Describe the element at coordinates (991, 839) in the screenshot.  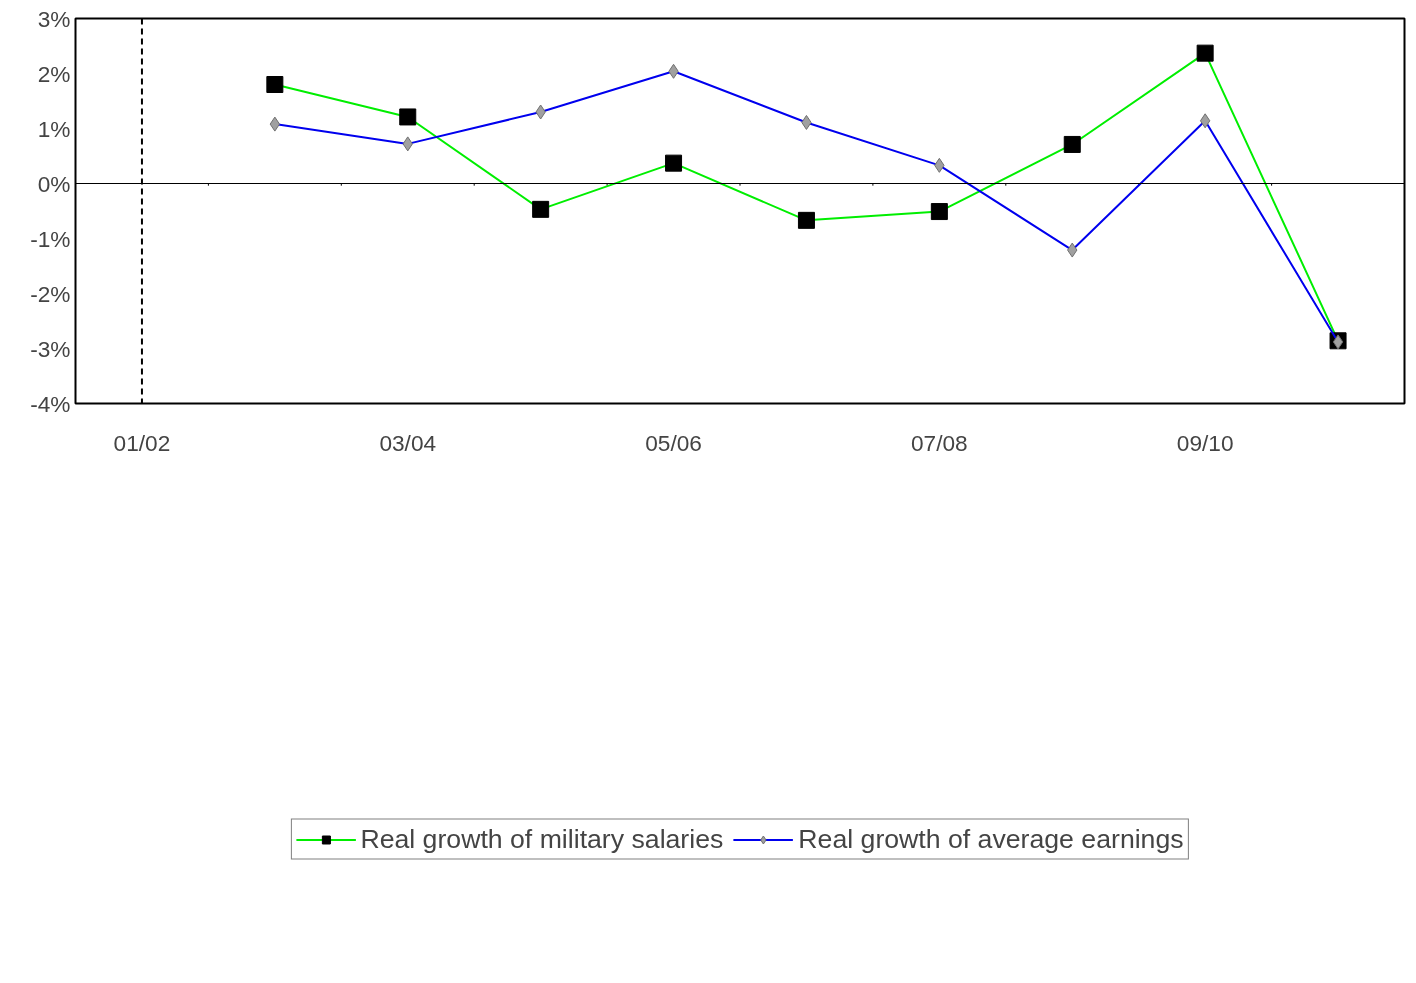
I see `legend-label: Real growth of average earnings` at that location.